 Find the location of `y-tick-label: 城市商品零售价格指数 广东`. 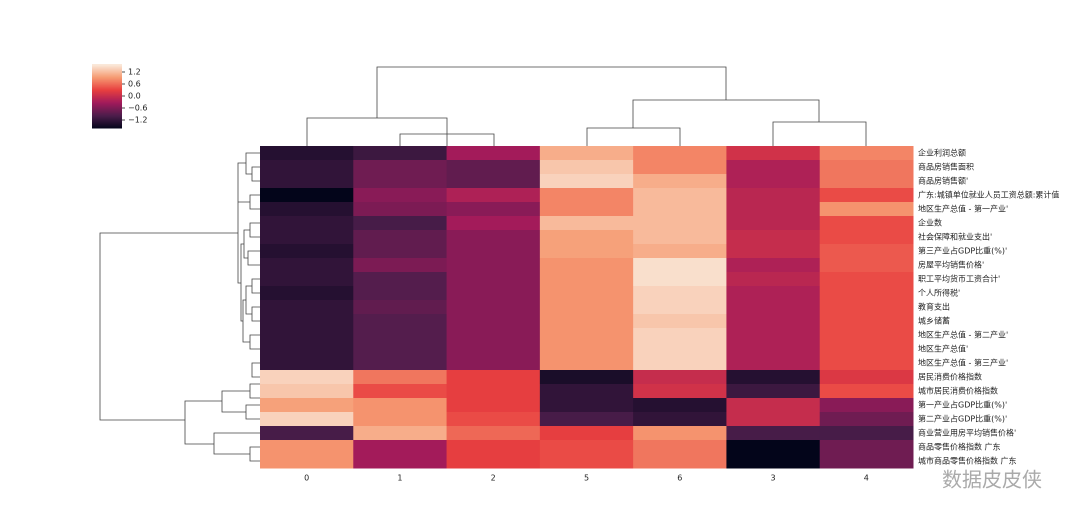

y-tick-label: 城市商品零售价格指数 广东 is located at coordinates (967, 461).